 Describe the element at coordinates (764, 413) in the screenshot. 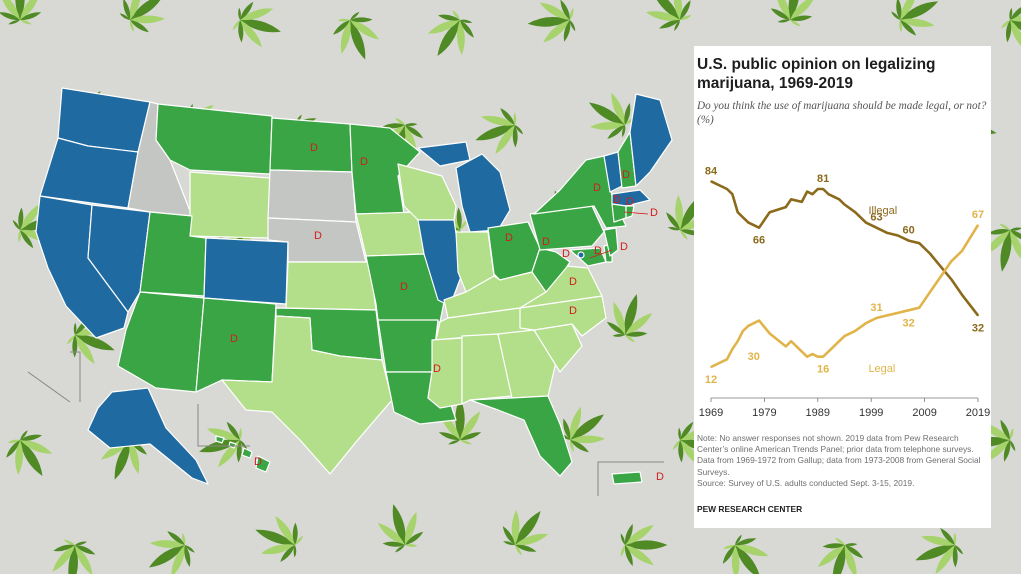

I see `x-tick-label: 1979` at that location.